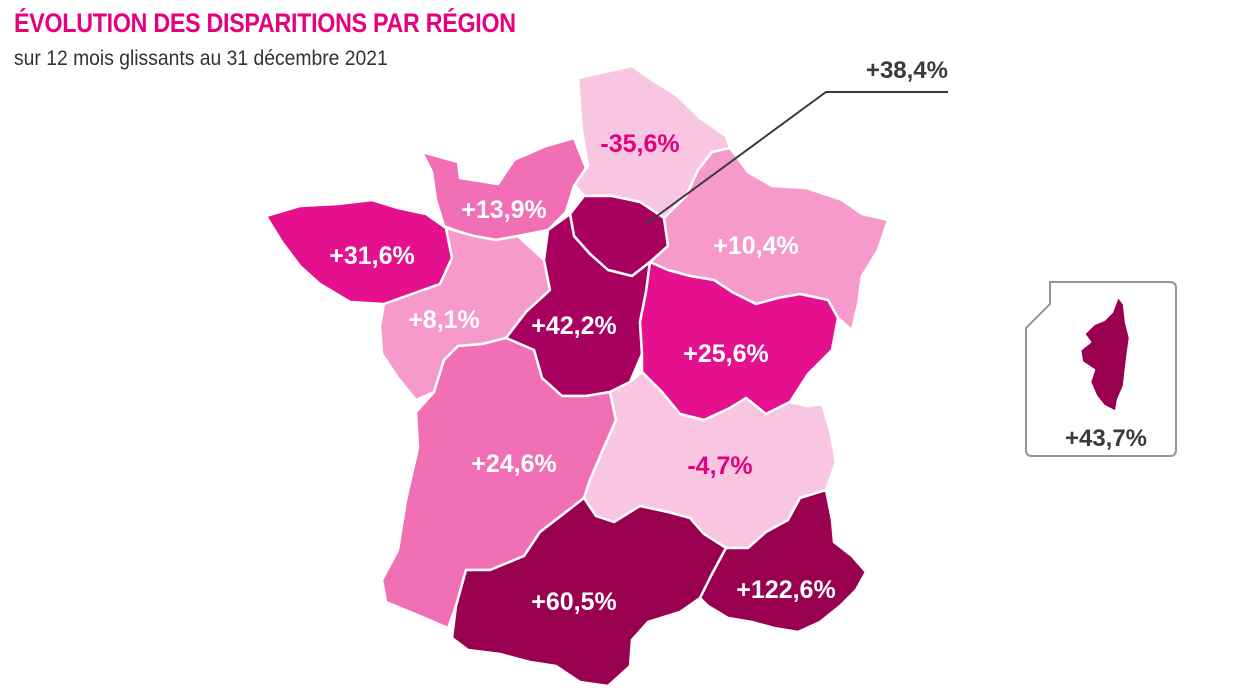 The width and height of the screenshot is (1253, 694). I want to click on region-provence-alpes-cote-d-azur, so click(783, 561).